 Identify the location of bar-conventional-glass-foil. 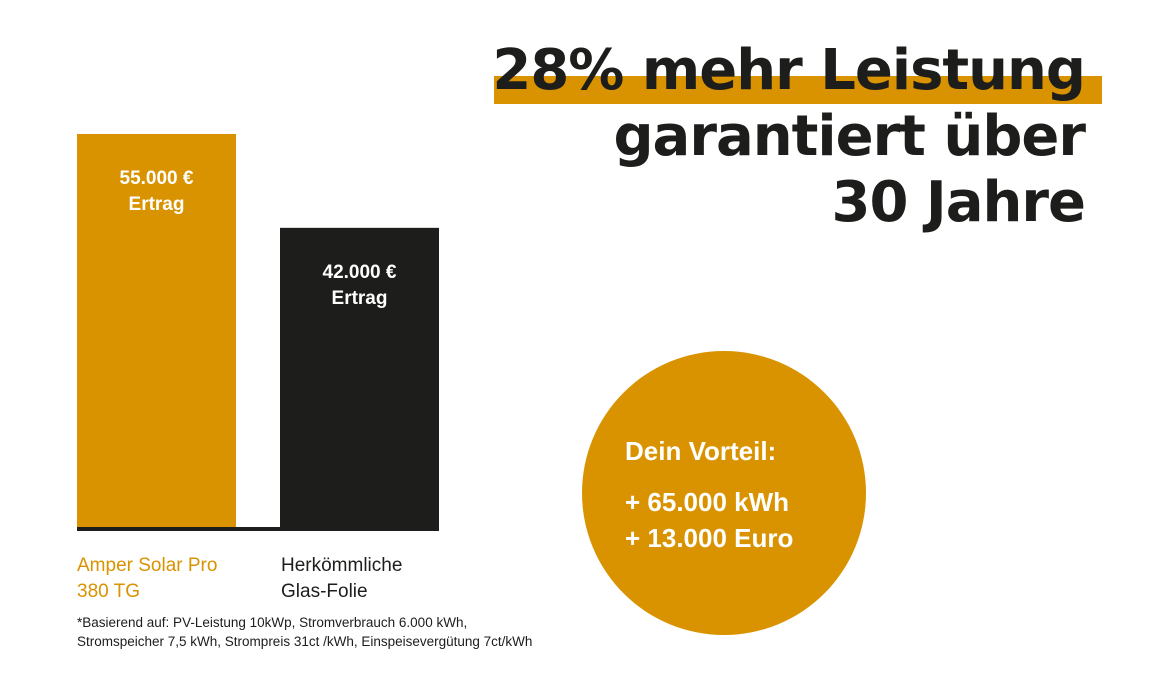
(359, 379).